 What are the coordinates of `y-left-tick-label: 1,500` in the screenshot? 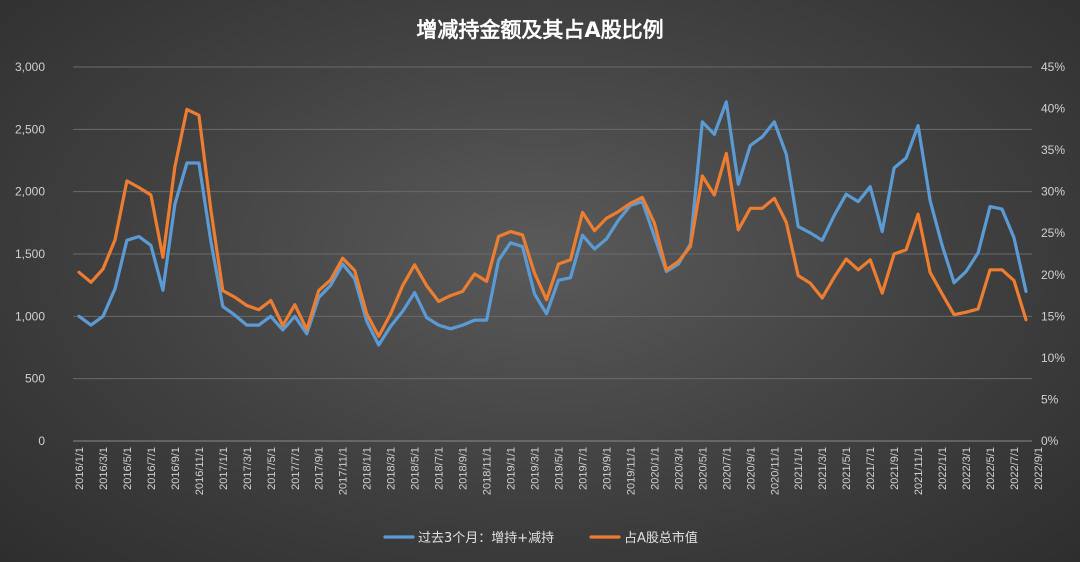 It's located at (30, 254).